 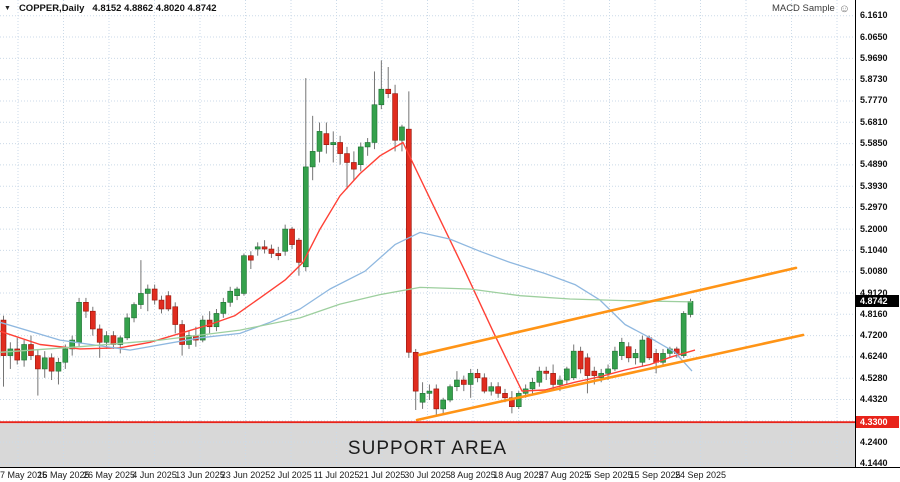 What do you see at coordinates (610, 377) in the screenshot?
I see `ascending-channel-lower` at bounding box center [610, 377].